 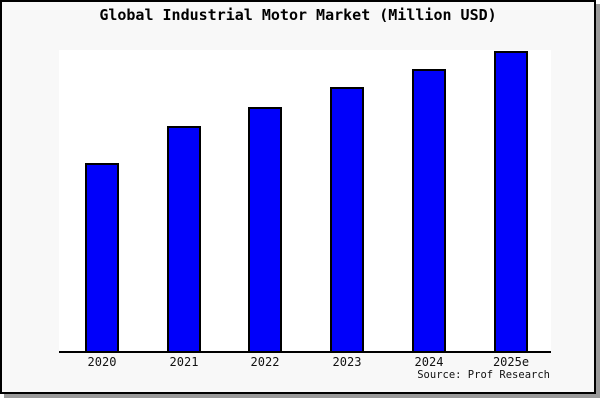 What do you see at coordinates (184, 362) in the screenshot?
I see `x-tick-label-2021: 2021` at bounding box center [184, 362].